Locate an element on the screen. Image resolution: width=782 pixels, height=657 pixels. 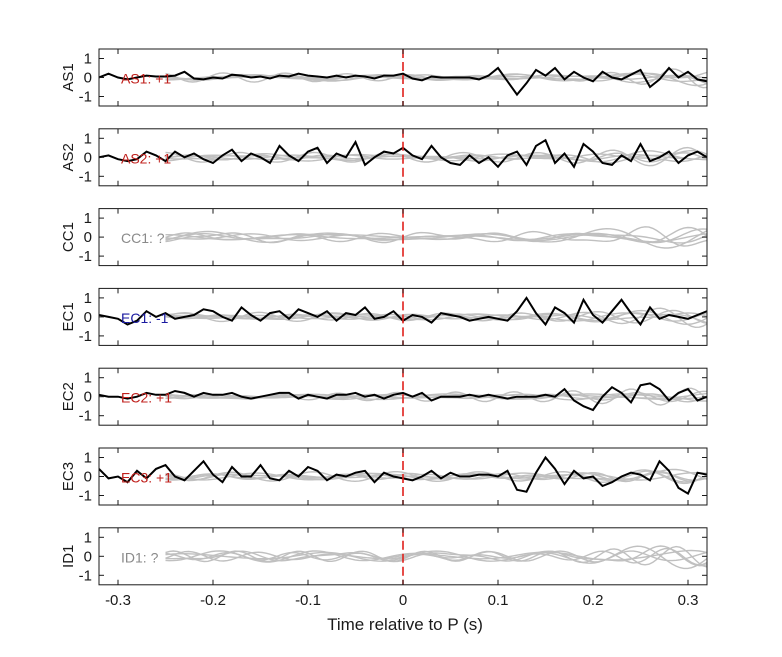
polarity-label-ec2: EC2: +1 is located at coordinates (146, 398).